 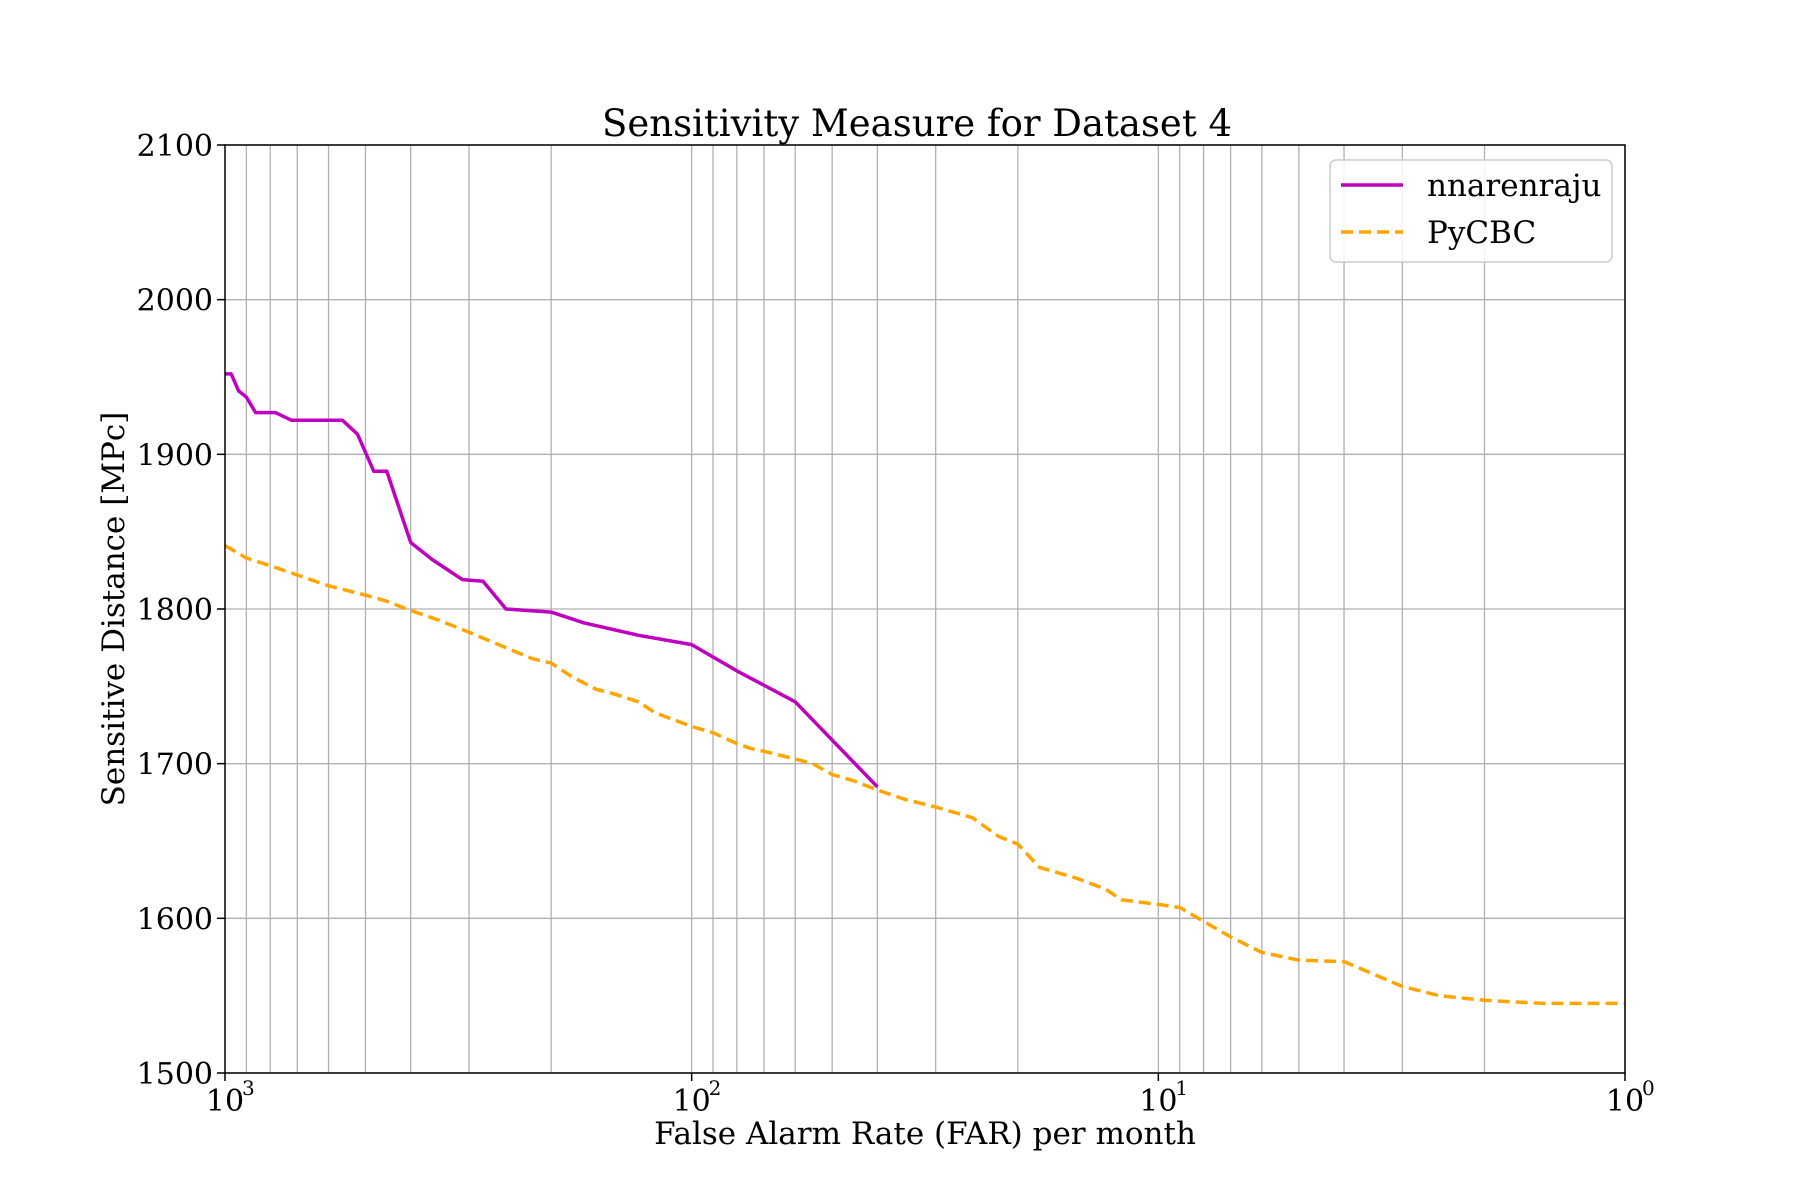 I want to click on y-axis: 1500 1600 1700 1800 1900 2000 2100, so click(x=181, y=610).